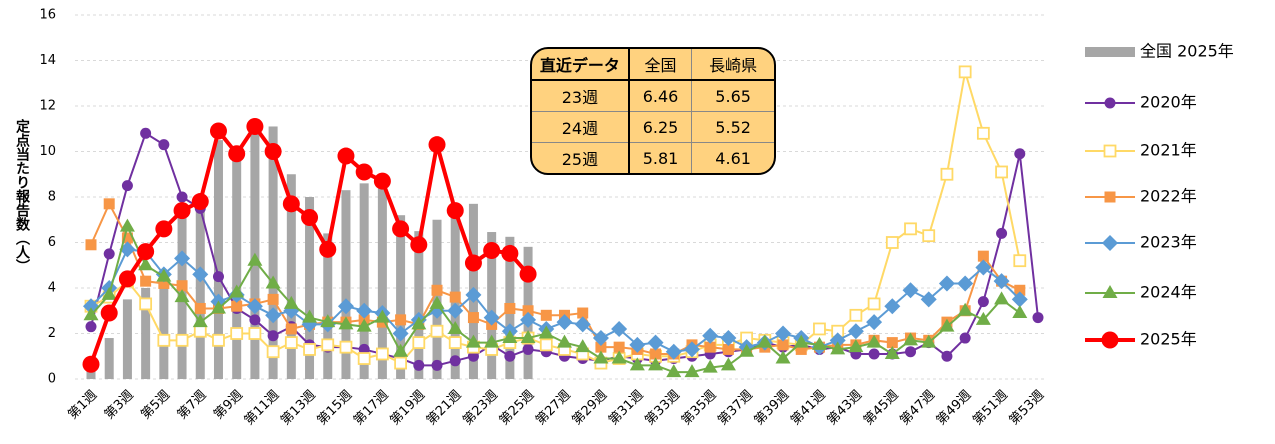 This screenshot has width=1275, height=444. I want to click on table-cell: 全国, so click(660, 65).